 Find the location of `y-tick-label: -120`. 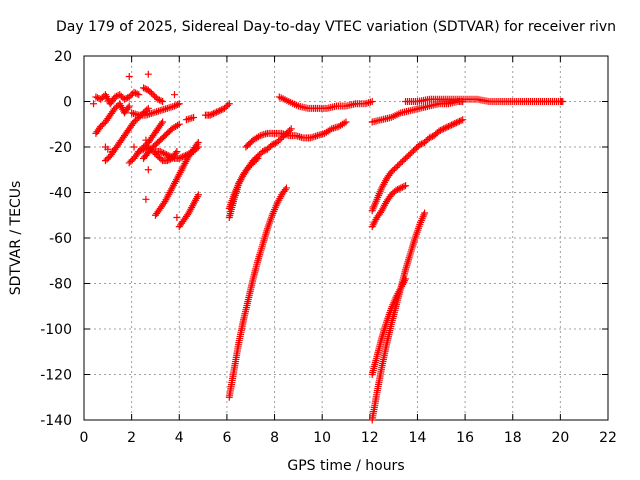

y-tick-label: -120 is located at coordinates (56, 376).